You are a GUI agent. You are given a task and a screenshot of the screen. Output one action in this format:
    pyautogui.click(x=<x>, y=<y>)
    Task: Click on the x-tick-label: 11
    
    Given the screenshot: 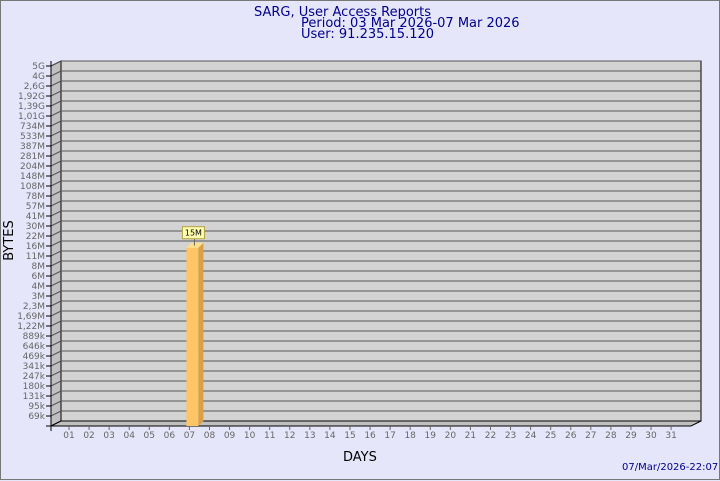 What is the action you would take?
    pyautogui.click(x=269, y=436)
    